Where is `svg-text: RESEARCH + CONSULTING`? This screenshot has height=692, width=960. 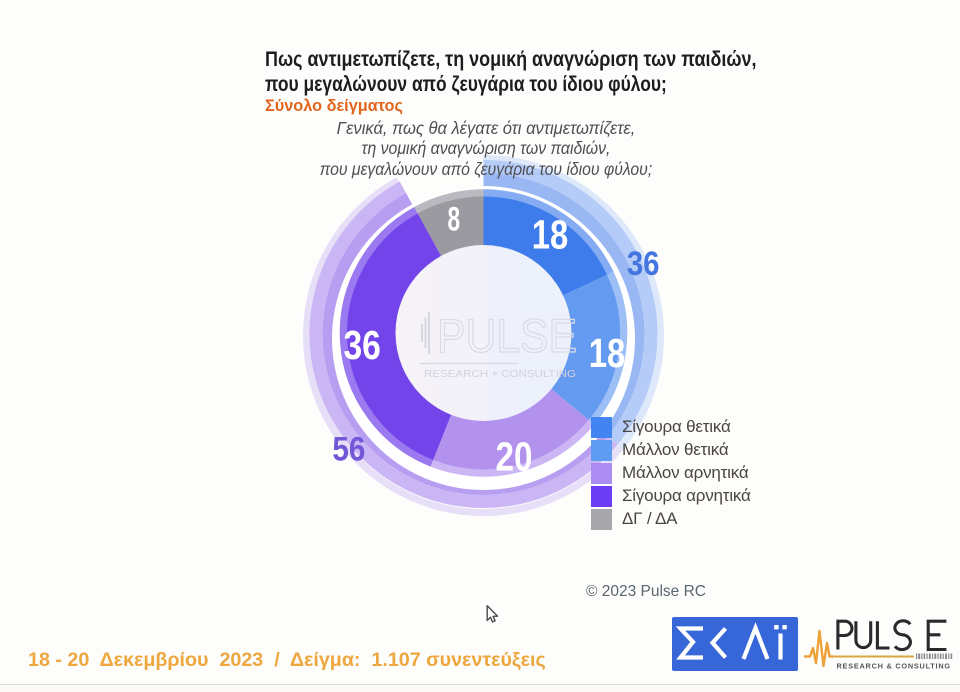
svg-text: RESEARCH + CONSULTING is located at coordinates (500, 374).